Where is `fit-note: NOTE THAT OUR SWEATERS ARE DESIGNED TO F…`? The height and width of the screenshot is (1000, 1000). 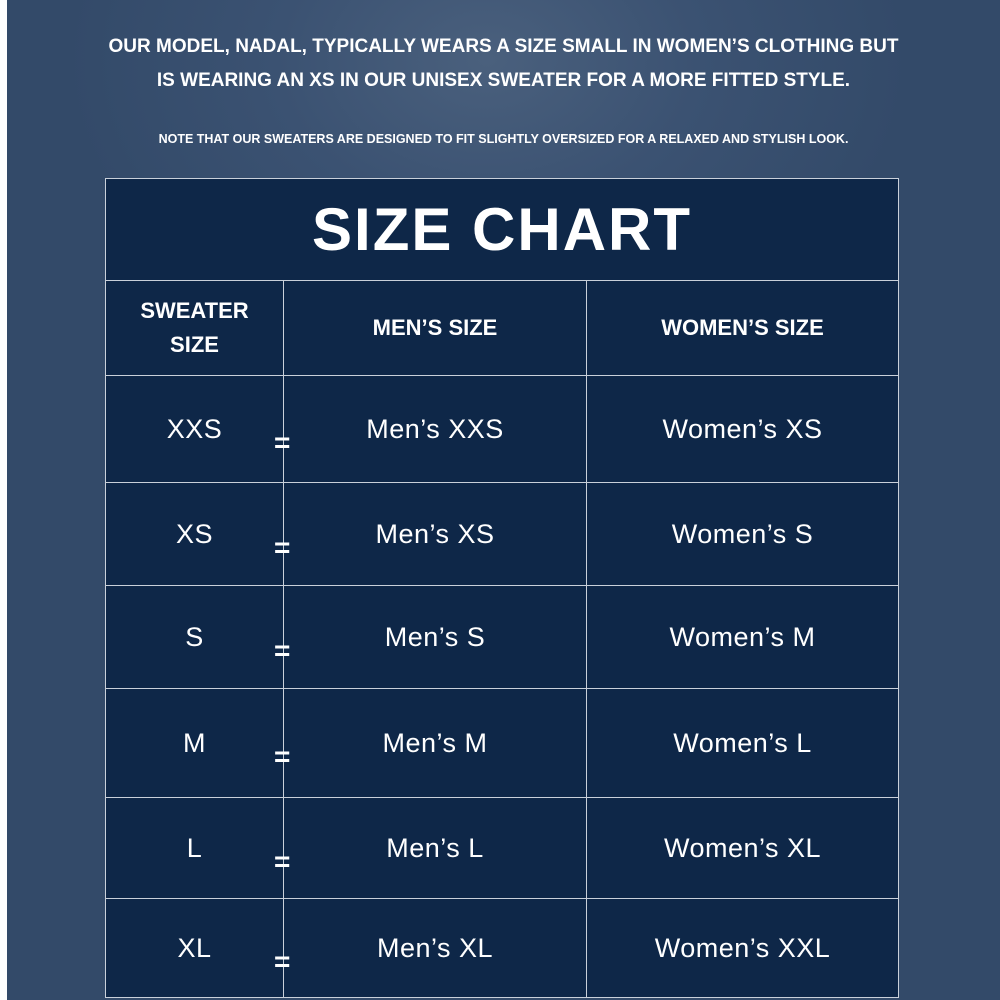 fit-note: NOTE THAT OUR SWEATERS ARE DESIGNED TO F… is located at coordinates (503, 139).